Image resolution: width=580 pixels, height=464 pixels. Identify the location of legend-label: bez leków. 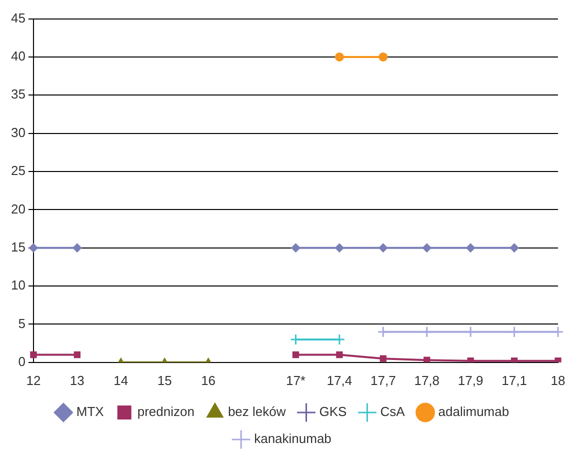
(257, 412).